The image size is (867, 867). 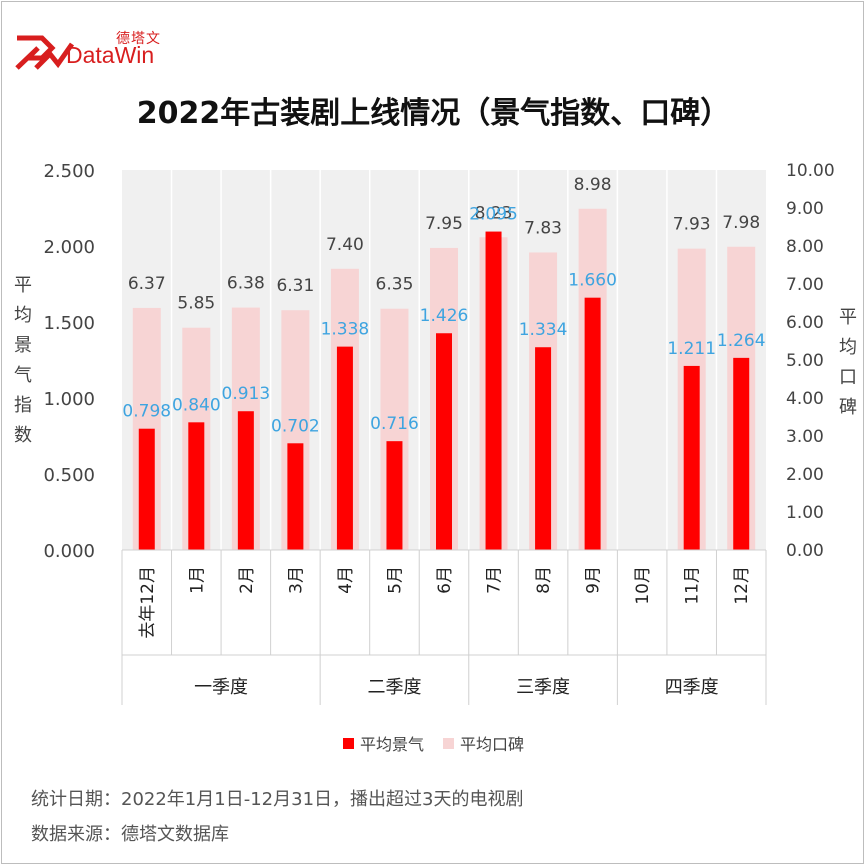 What do you see at coordinates (741, 223) in the screenshot?
I see `data-label-secondary: 7.98` at bounding box center [741, 223].